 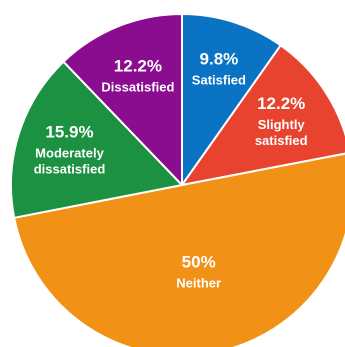 I want to click on slice-category-label: Moderately, so click(x=69, y=153).